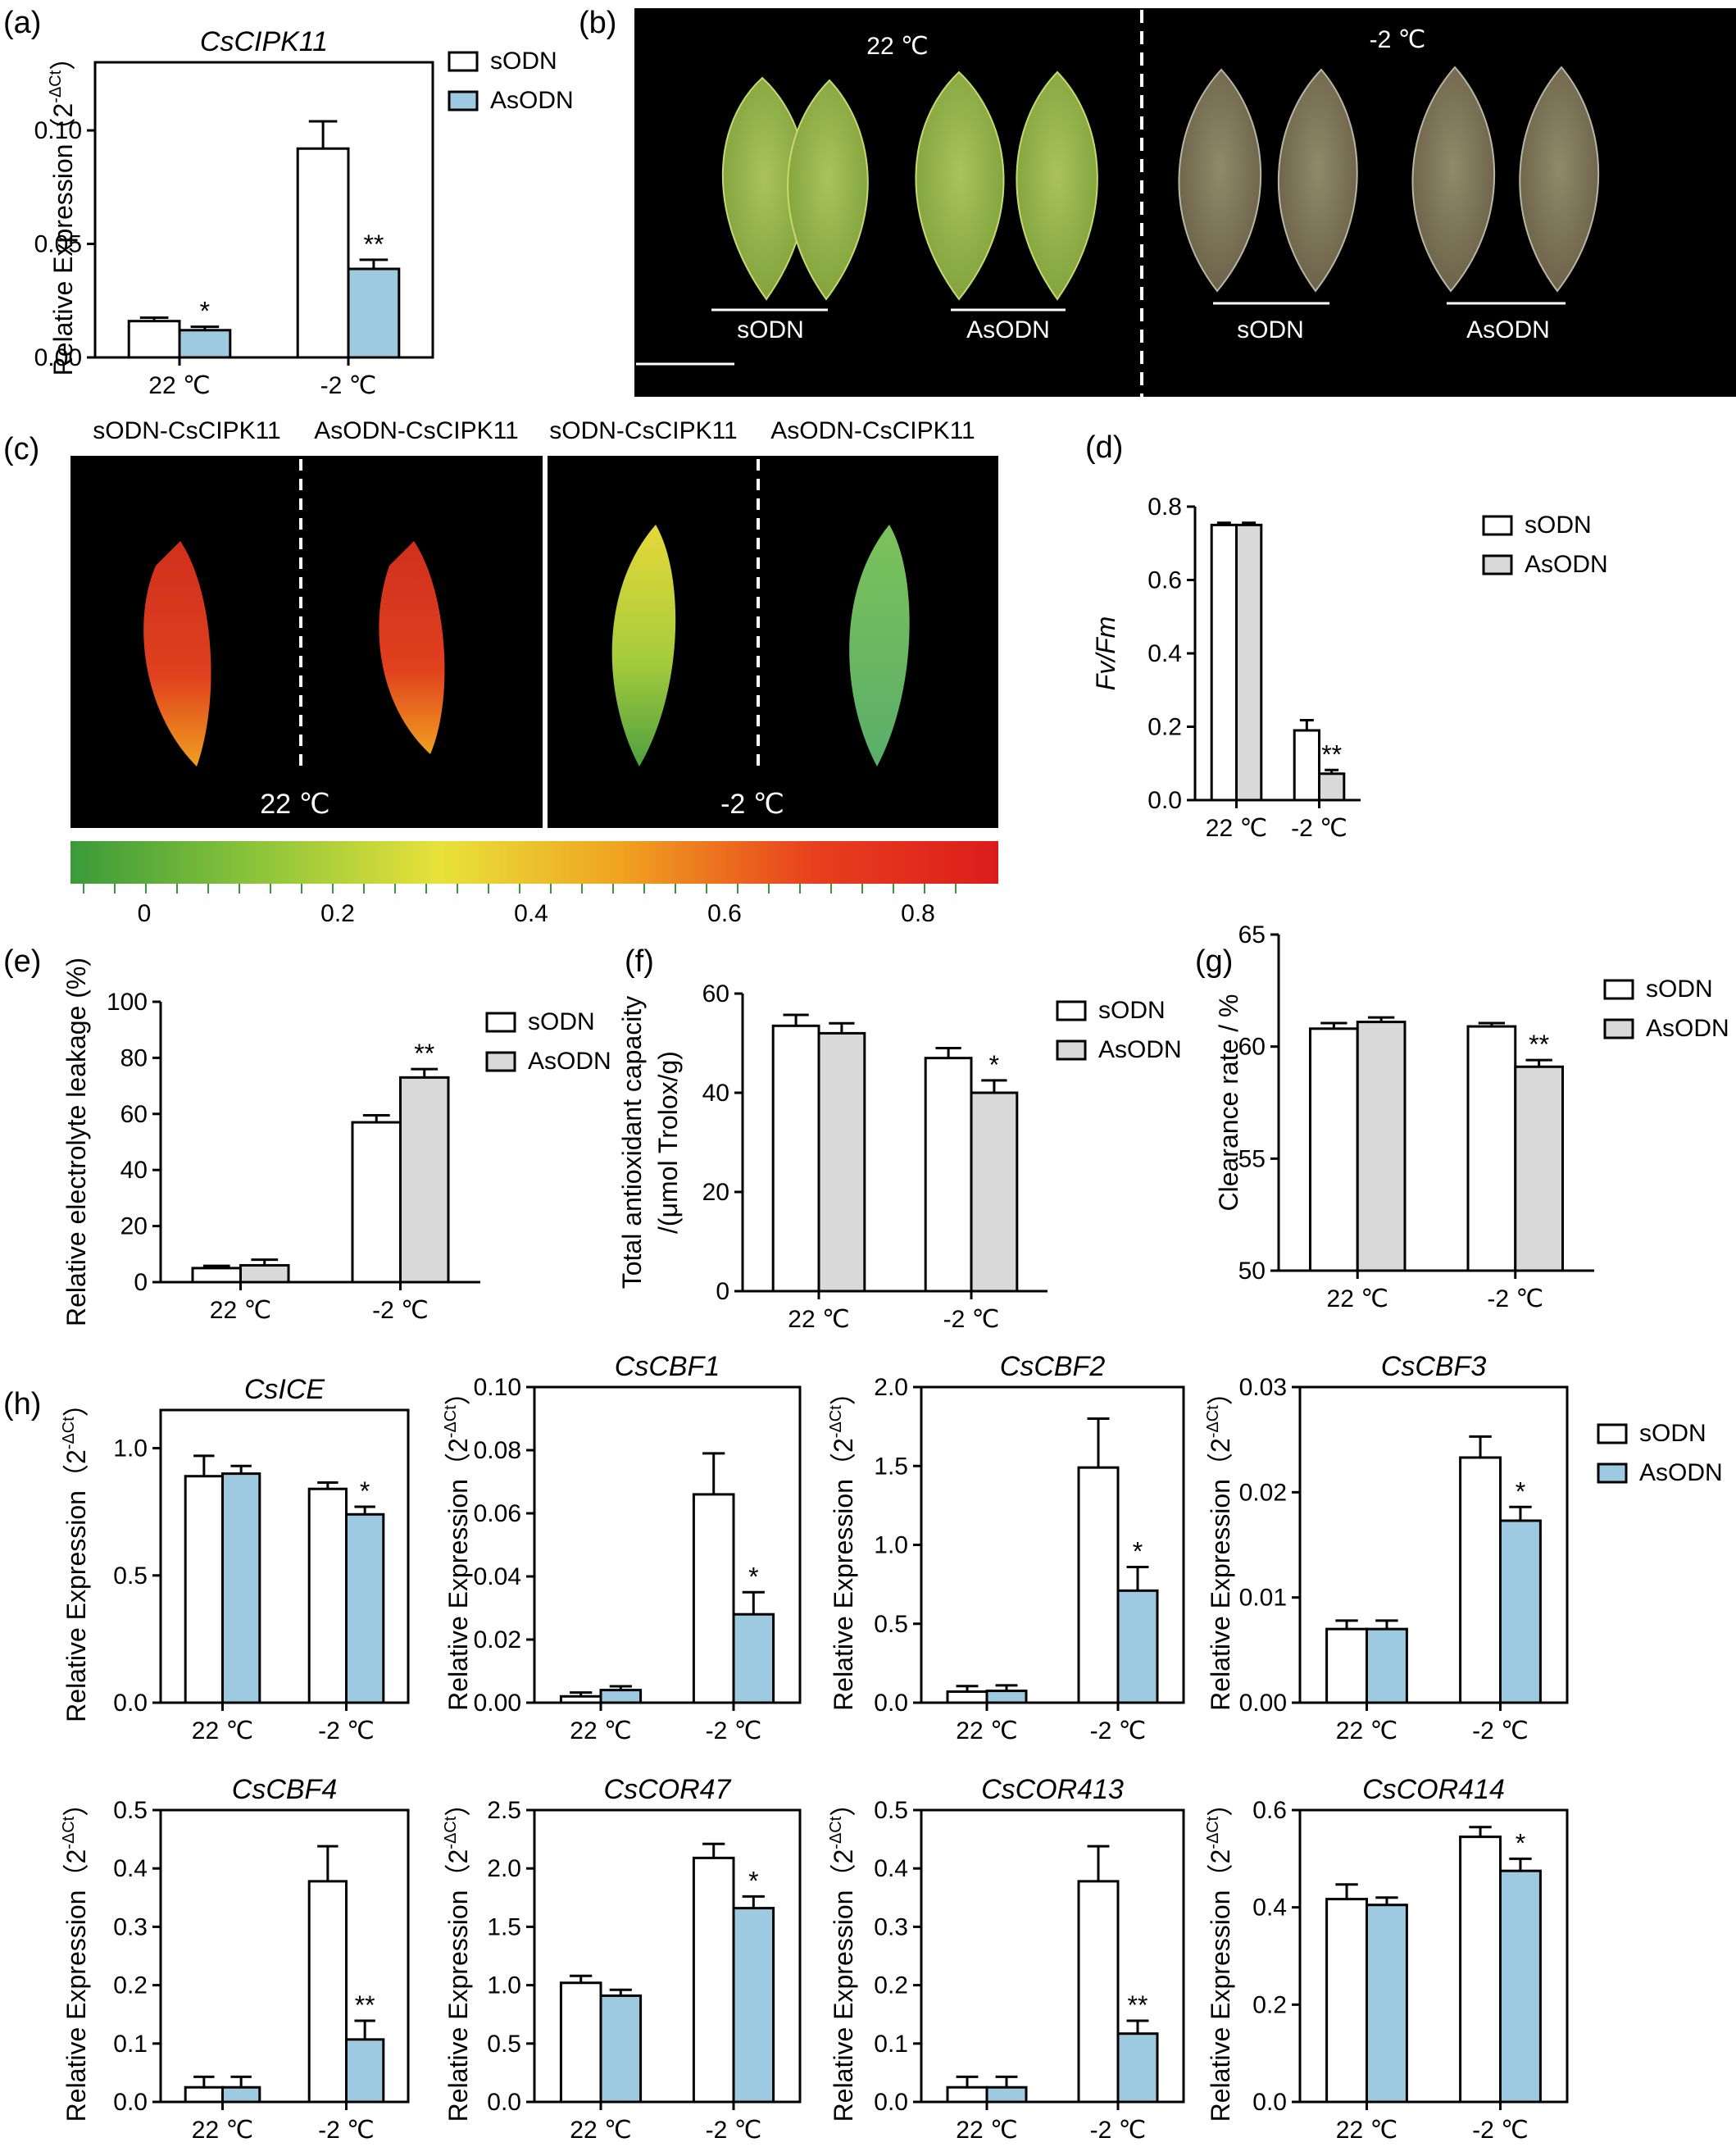  Describe the element at coordinates (724, 913) in the screenshot. I see `colorbar-tick-label: 0.6` at that location.